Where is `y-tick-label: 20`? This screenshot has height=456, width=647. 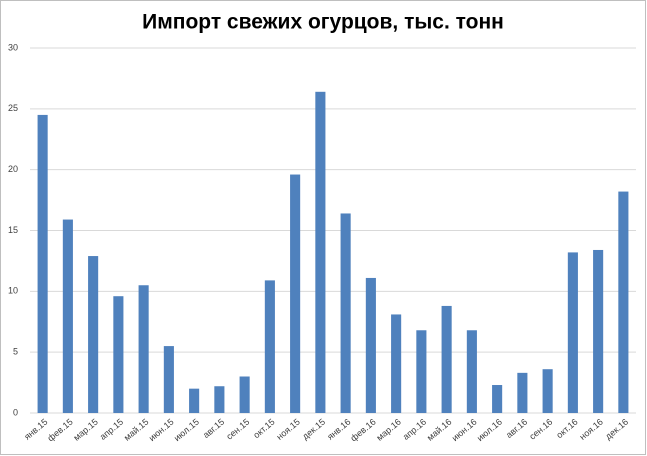 y-tick-label: 20 is located at coordinates (13, 169).